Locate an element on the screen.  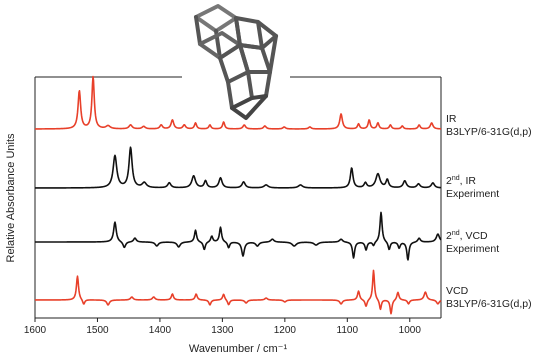
series-label-rest: , IR is located at coordinates (468, 181).